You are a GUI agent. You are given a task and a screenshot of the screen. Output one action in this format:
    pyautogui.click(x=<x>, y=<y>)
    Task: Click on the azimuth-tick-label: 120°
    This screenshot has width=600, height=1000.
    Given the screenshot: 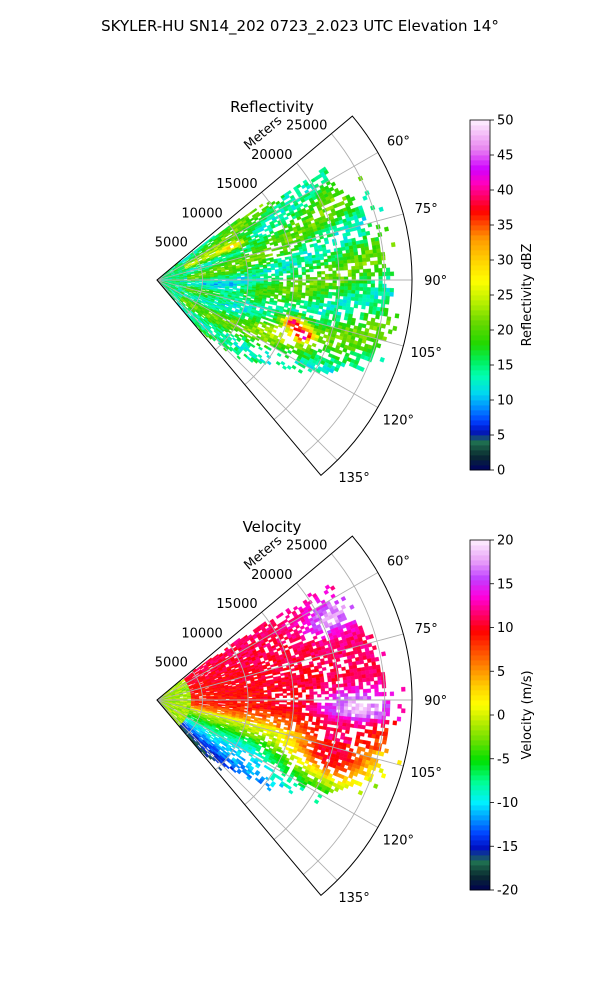 What is the action you would take?
    pyautogui.click(x=398, y=420)
    